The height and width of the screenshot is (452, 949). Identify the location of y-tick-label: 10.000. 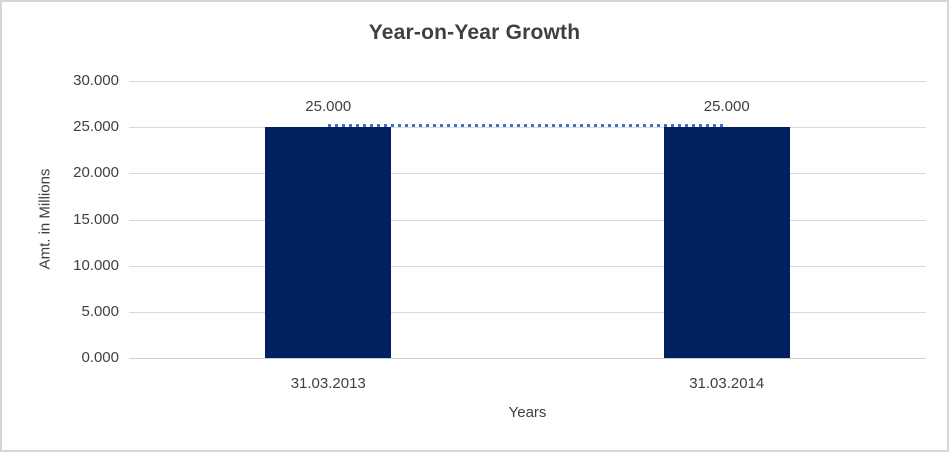
(96, 265).